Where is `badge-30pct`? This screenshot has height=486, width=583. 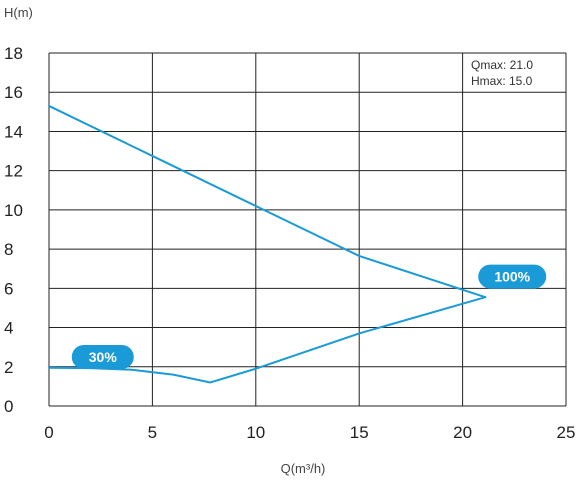
badge-30pct is located at coordinates (102, 356).